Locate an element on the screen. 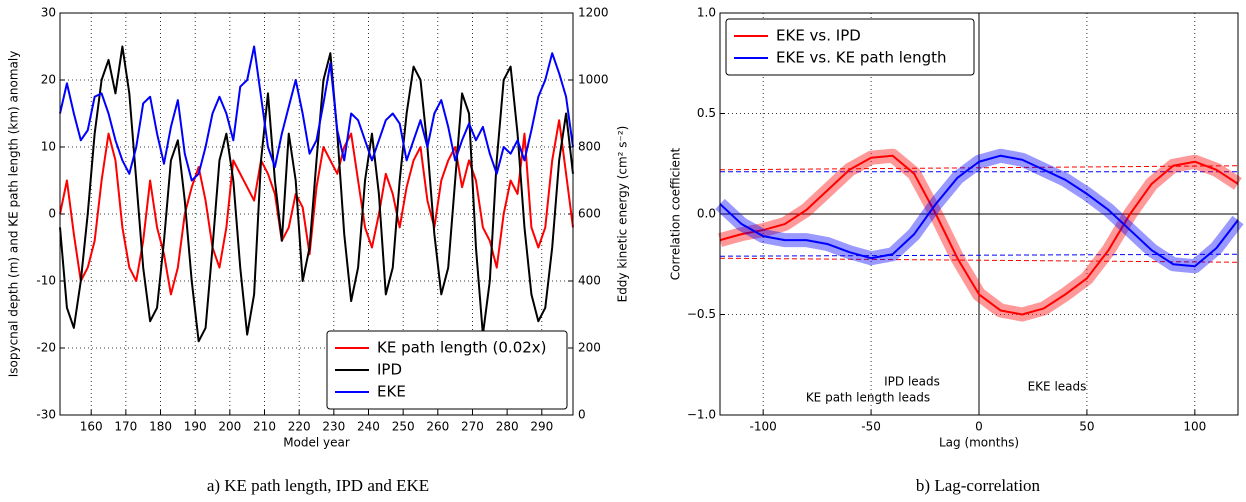 This screenshot has width=1246, height=502. y-tick-label: -20 is located at coordinates (46, 348).